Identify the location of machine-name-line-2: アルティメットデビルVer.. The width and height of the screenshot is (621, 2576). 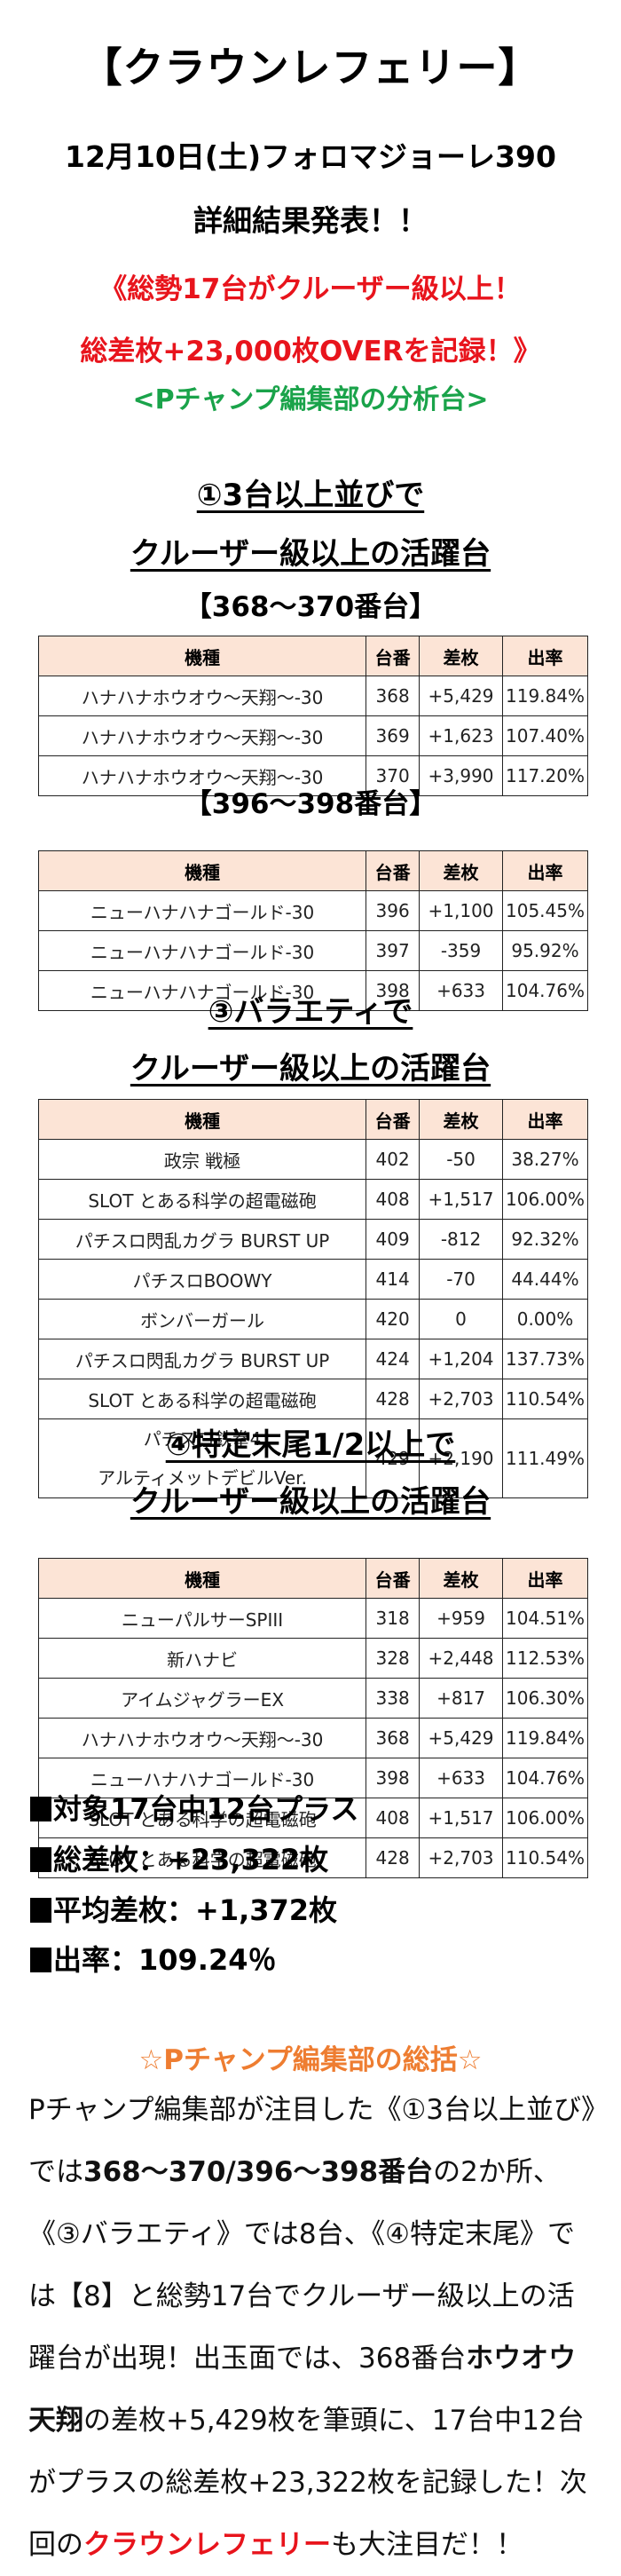
(202, 1478).